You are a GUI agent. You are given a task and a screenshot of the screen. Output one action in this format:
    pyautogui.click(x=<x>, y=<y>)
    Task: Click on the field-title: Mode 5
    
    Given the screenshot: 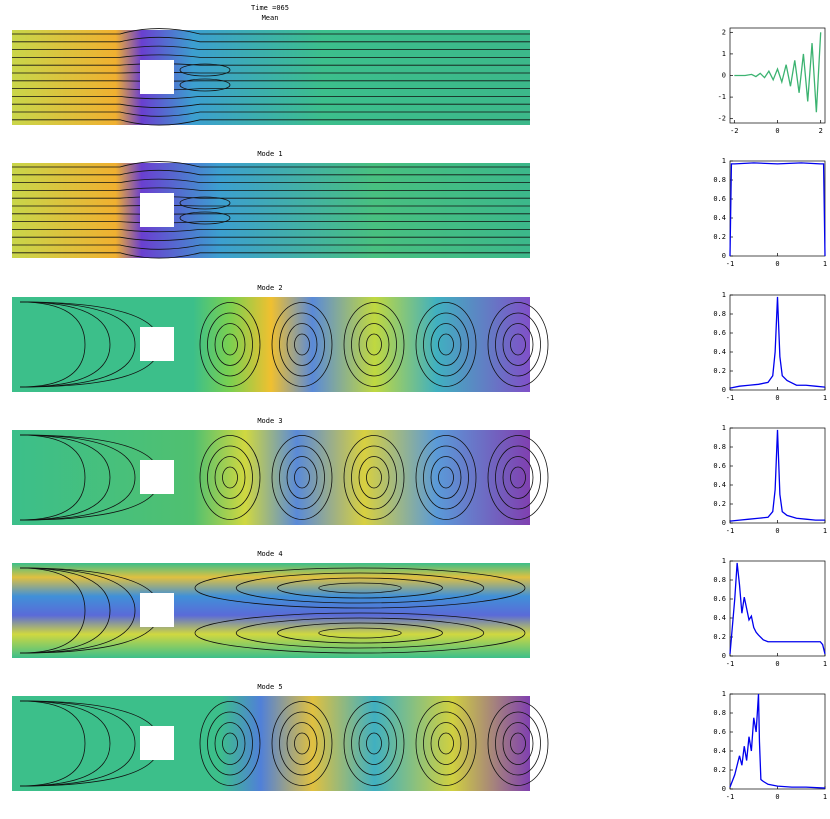 What is the action you would take?
    pyautogui.click(x=269, y=687)
    